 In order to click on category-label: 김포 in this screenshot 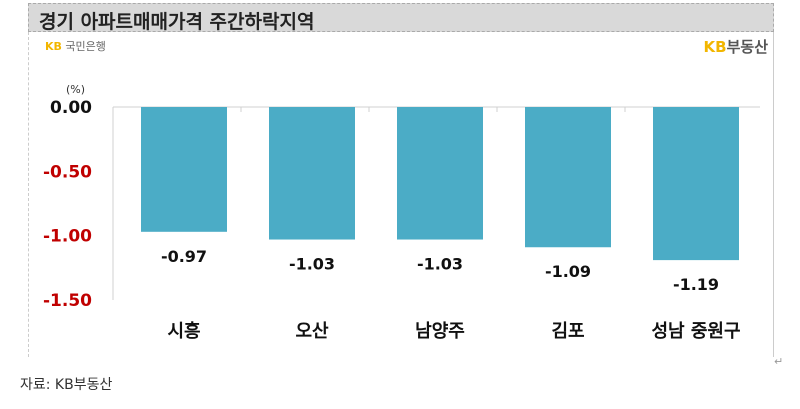, I will do `click(567, 331)`.